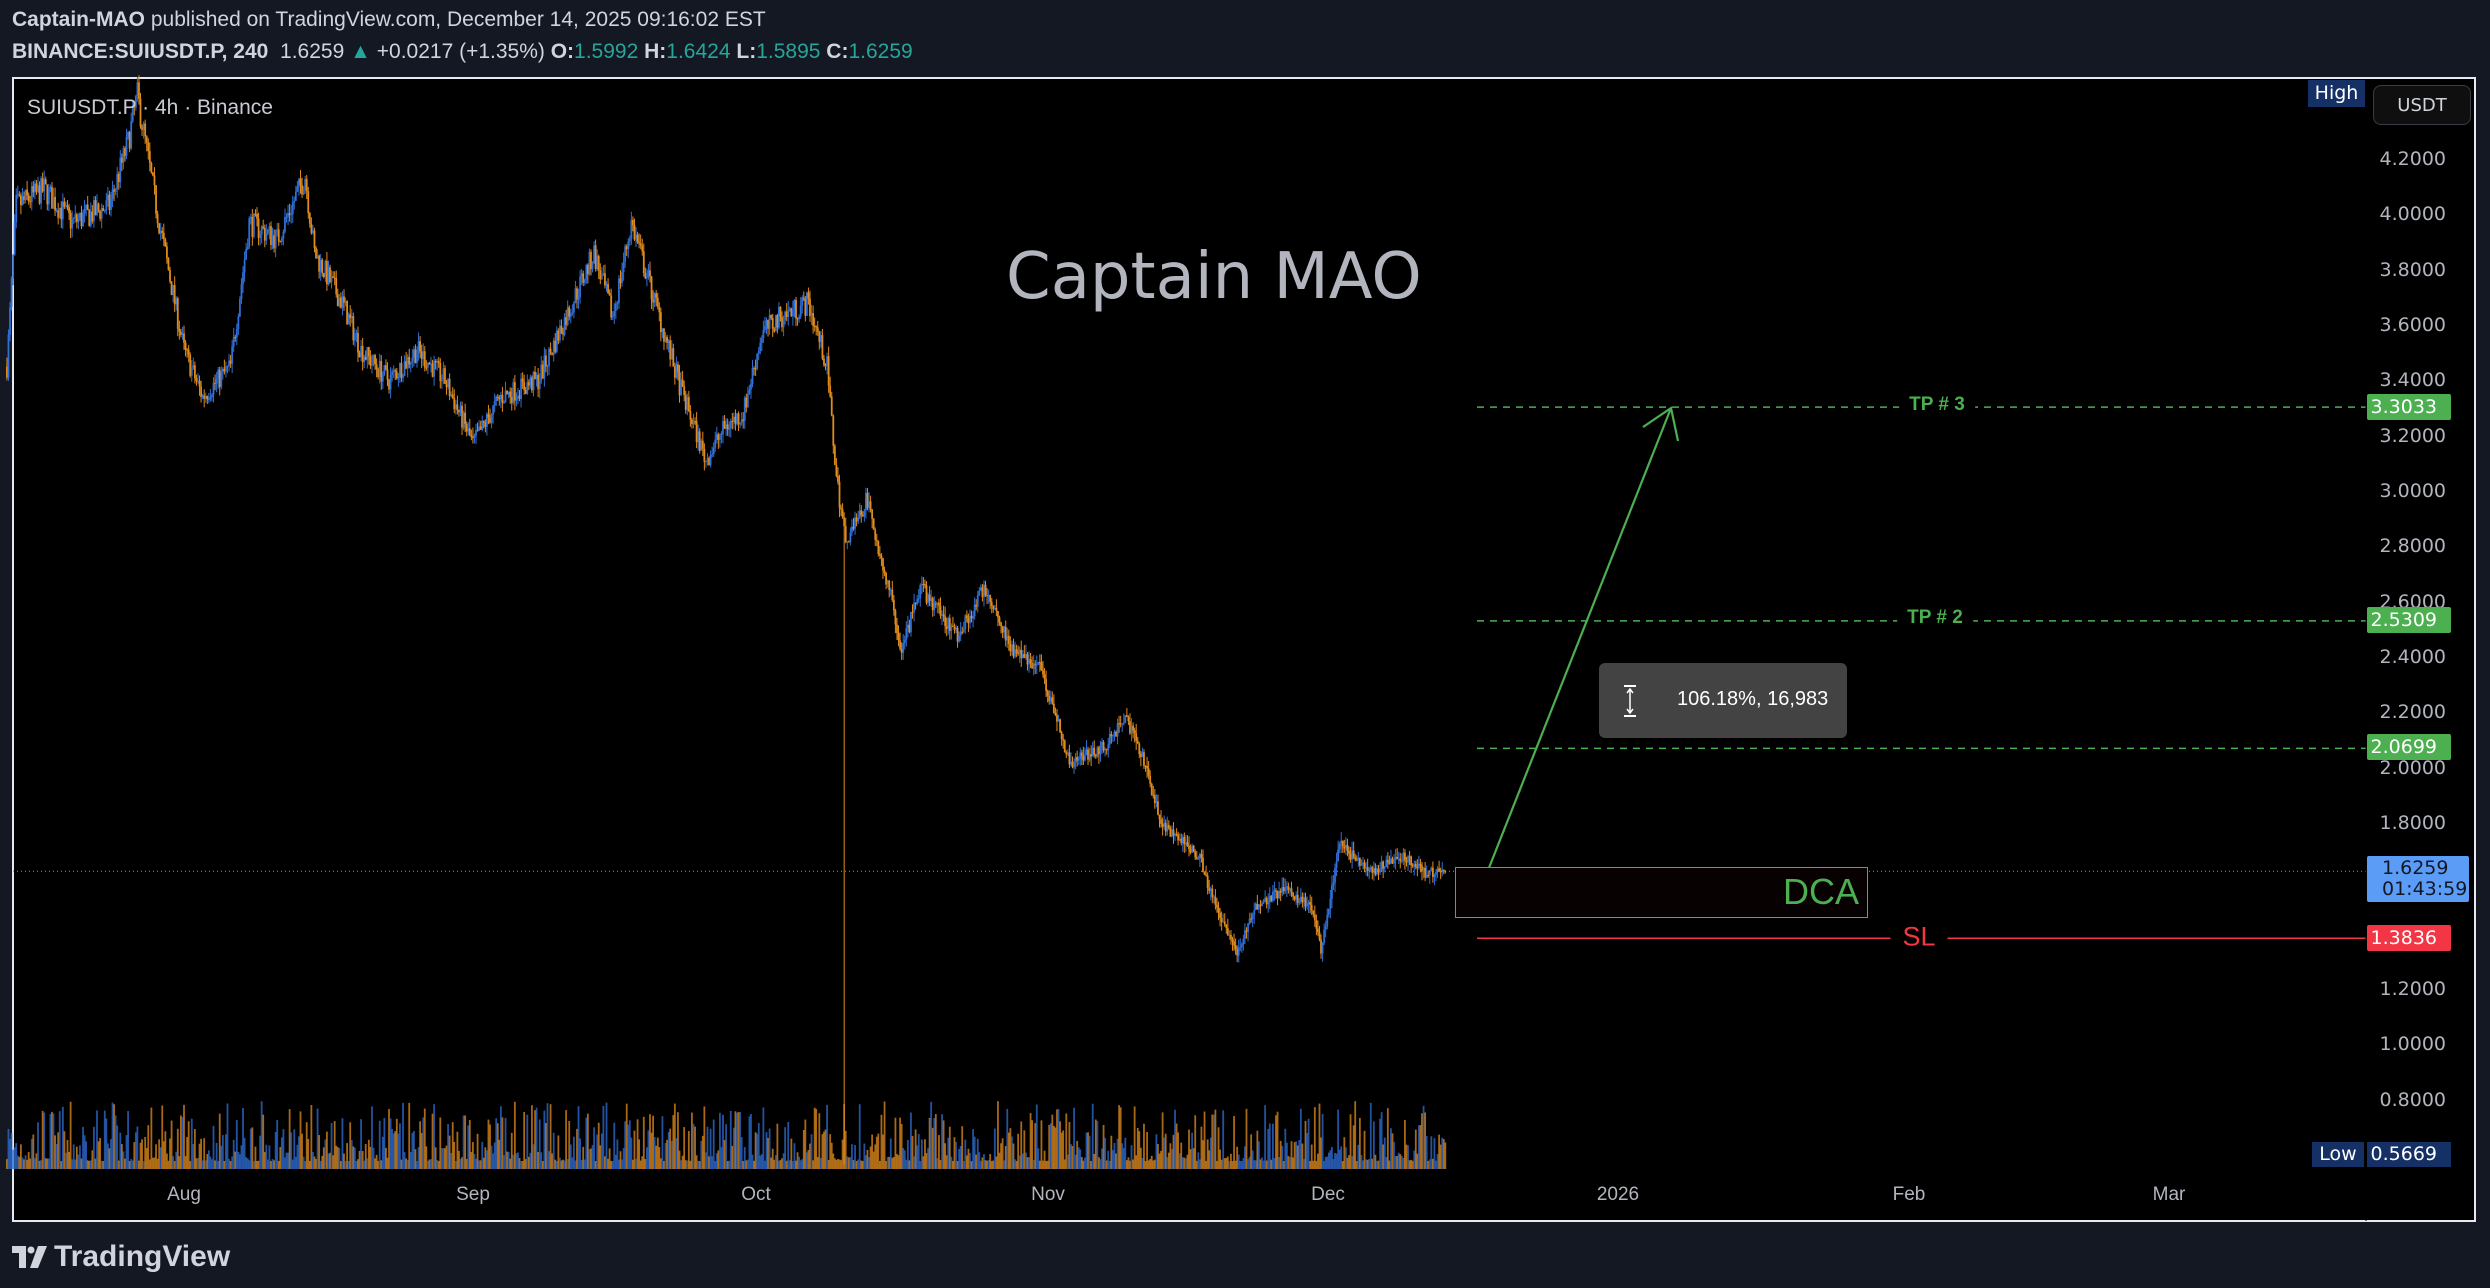  What do you see at coordinates (1618, 1194) in the screenshot?
I see `time-tick: 2026` at bounding box center [1618, 1194].